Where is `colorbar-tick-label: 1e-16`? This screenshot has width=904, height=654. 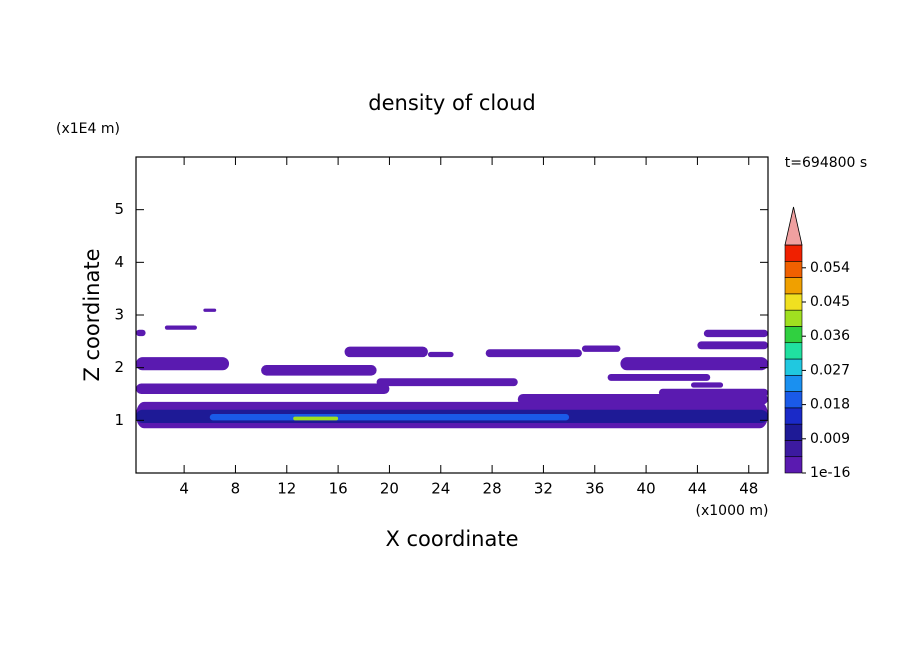
colorbar-tick-label: 1e-16 is located at coordinates (830, 473).